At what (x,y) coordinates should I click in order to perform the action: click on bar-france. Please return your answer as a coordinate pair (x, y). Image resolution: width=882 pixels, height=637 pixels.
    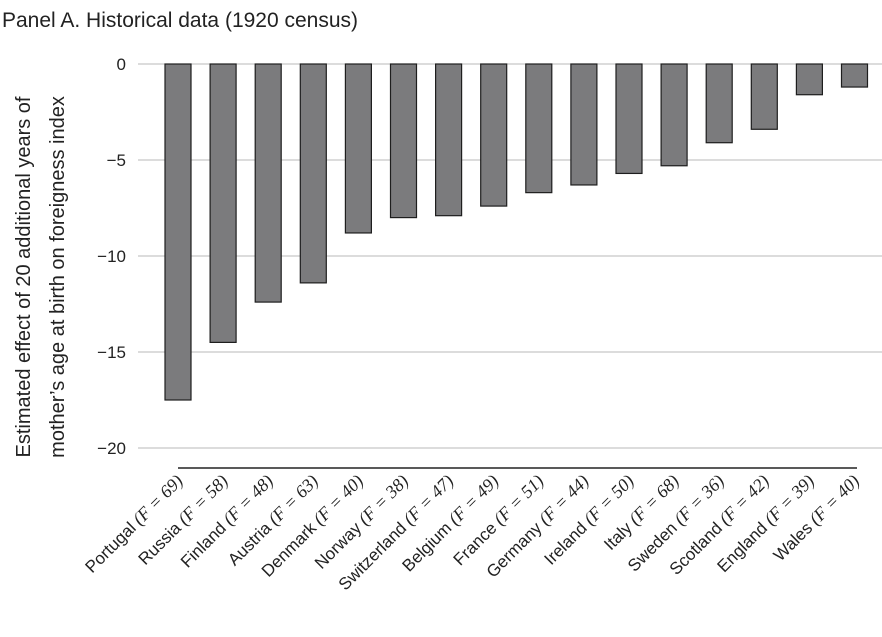
    Looking at the image, I should click on (539, 128).